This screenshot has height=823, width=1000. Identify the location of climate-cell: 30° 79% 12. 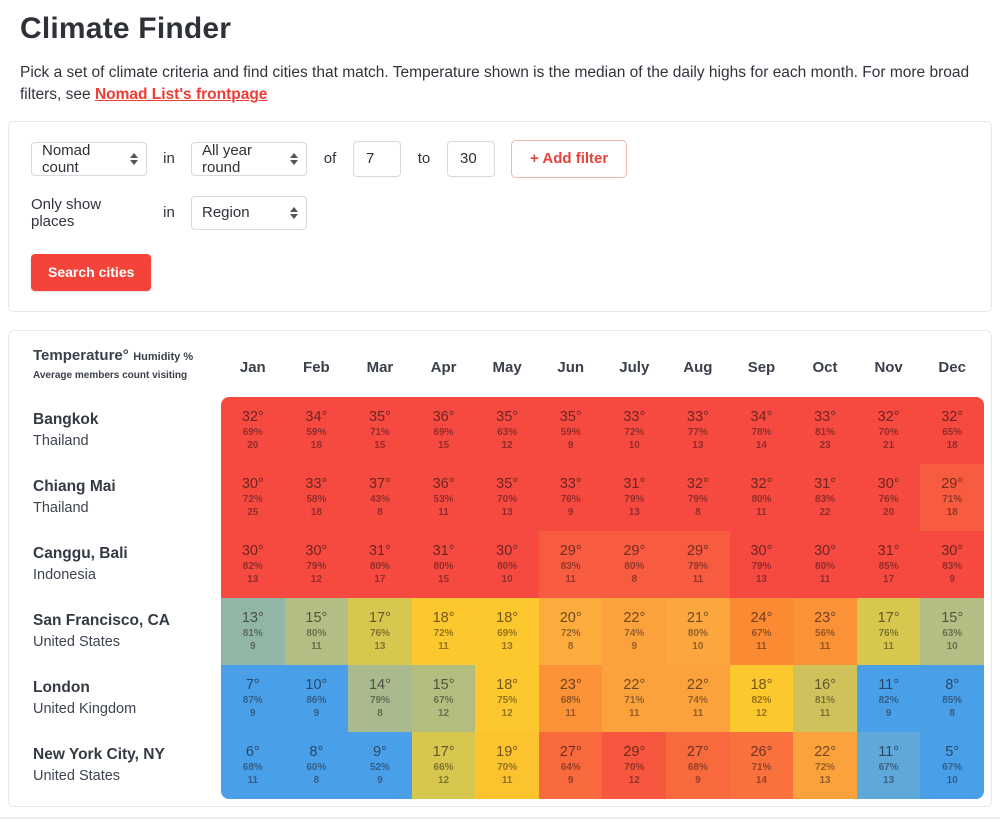
(316, 564).